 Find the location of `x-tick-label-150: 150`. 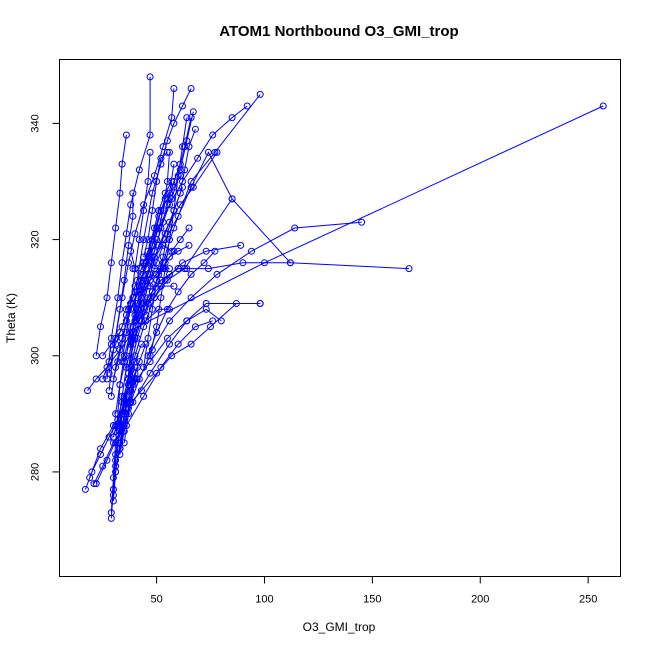

x-tick-label-150: 150 is located at coordinates (372, 600).